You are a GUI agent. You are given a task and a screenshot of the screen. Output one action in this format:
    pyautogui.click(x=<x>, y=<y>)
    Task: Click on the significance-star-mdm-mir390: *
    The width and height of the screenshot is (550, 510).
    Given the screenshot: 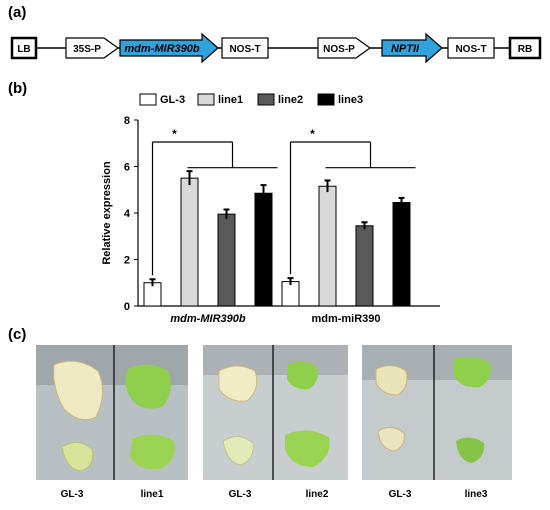 What is the action you would take?
    pyautogui.click(x=312, y=134)
    